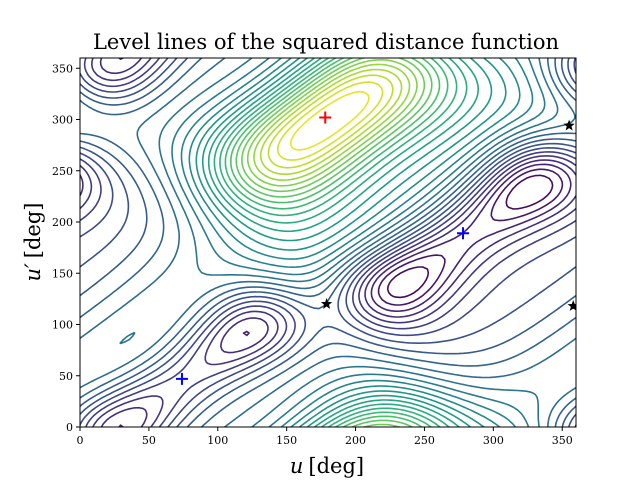  I want to click on y-tick-label: 200, so click(62, 222).